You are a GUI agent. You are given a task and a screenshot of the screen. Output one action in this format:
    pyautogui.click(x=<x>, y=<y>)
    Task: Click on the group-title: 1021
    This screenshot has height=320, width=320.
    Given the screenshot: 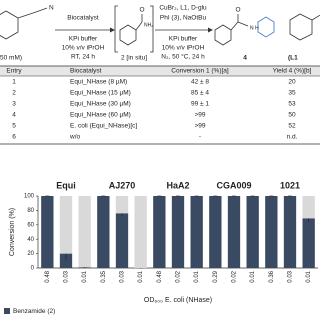 What is the action you would take?
    pyautogui.click(x=290, y=185)
    